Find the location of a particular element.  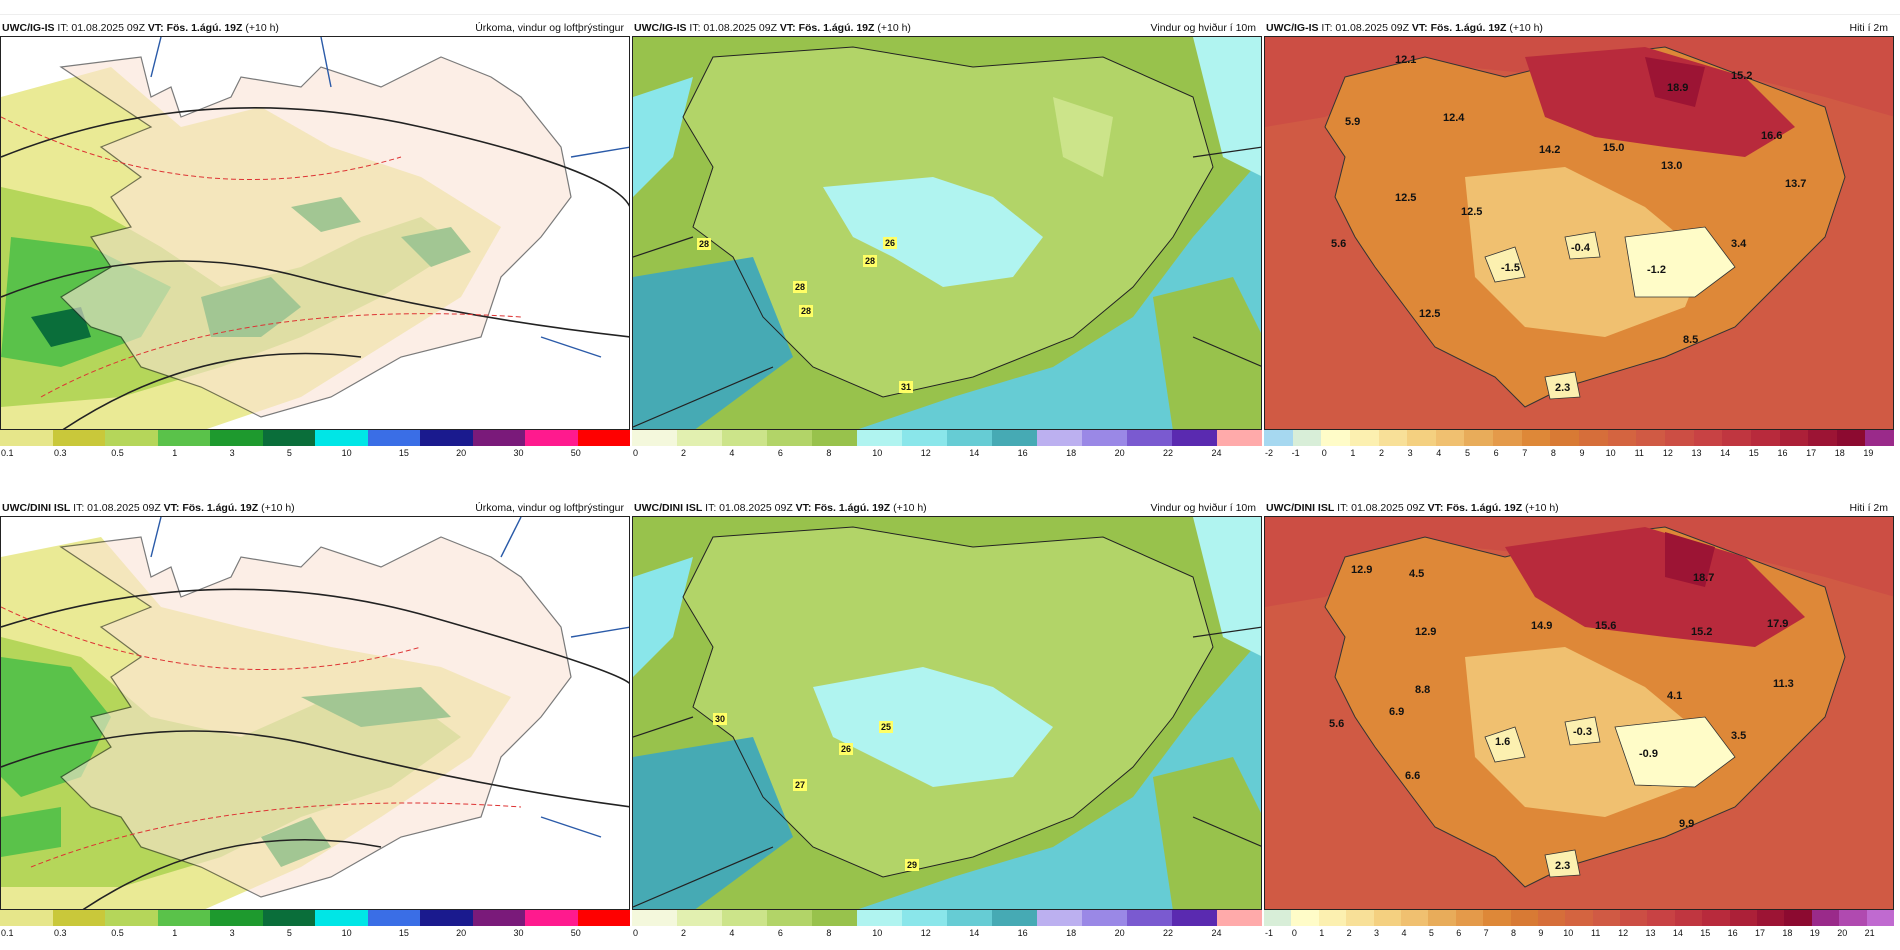

wind-map: 28 28 26 28 28 31 is located at coordinates (947, 233).